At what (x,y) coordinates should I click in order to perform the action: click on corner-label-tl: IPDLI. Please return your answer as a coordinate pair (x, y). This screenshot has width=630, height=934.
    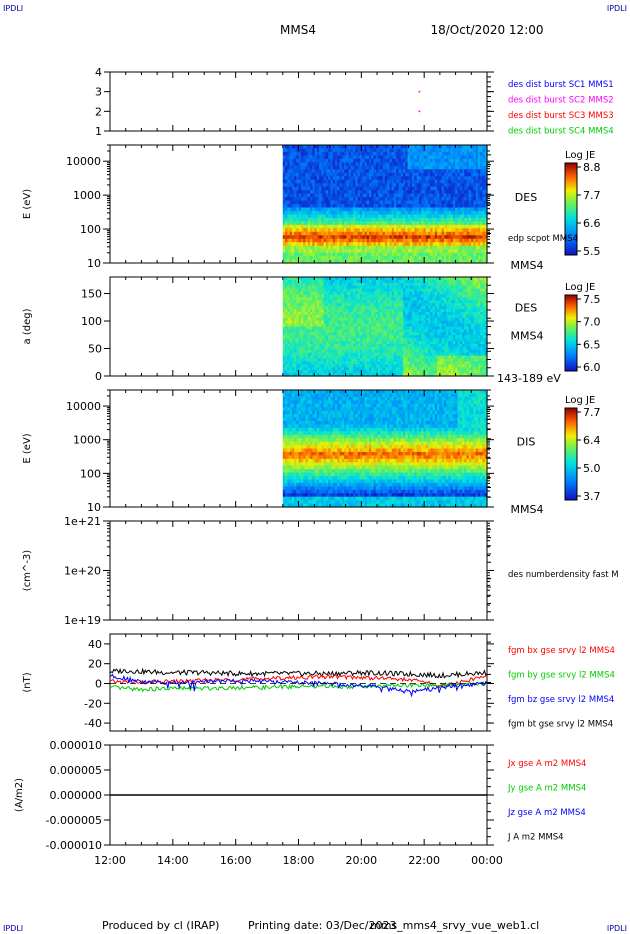
    Looking at the image, I should click on (13, 8).